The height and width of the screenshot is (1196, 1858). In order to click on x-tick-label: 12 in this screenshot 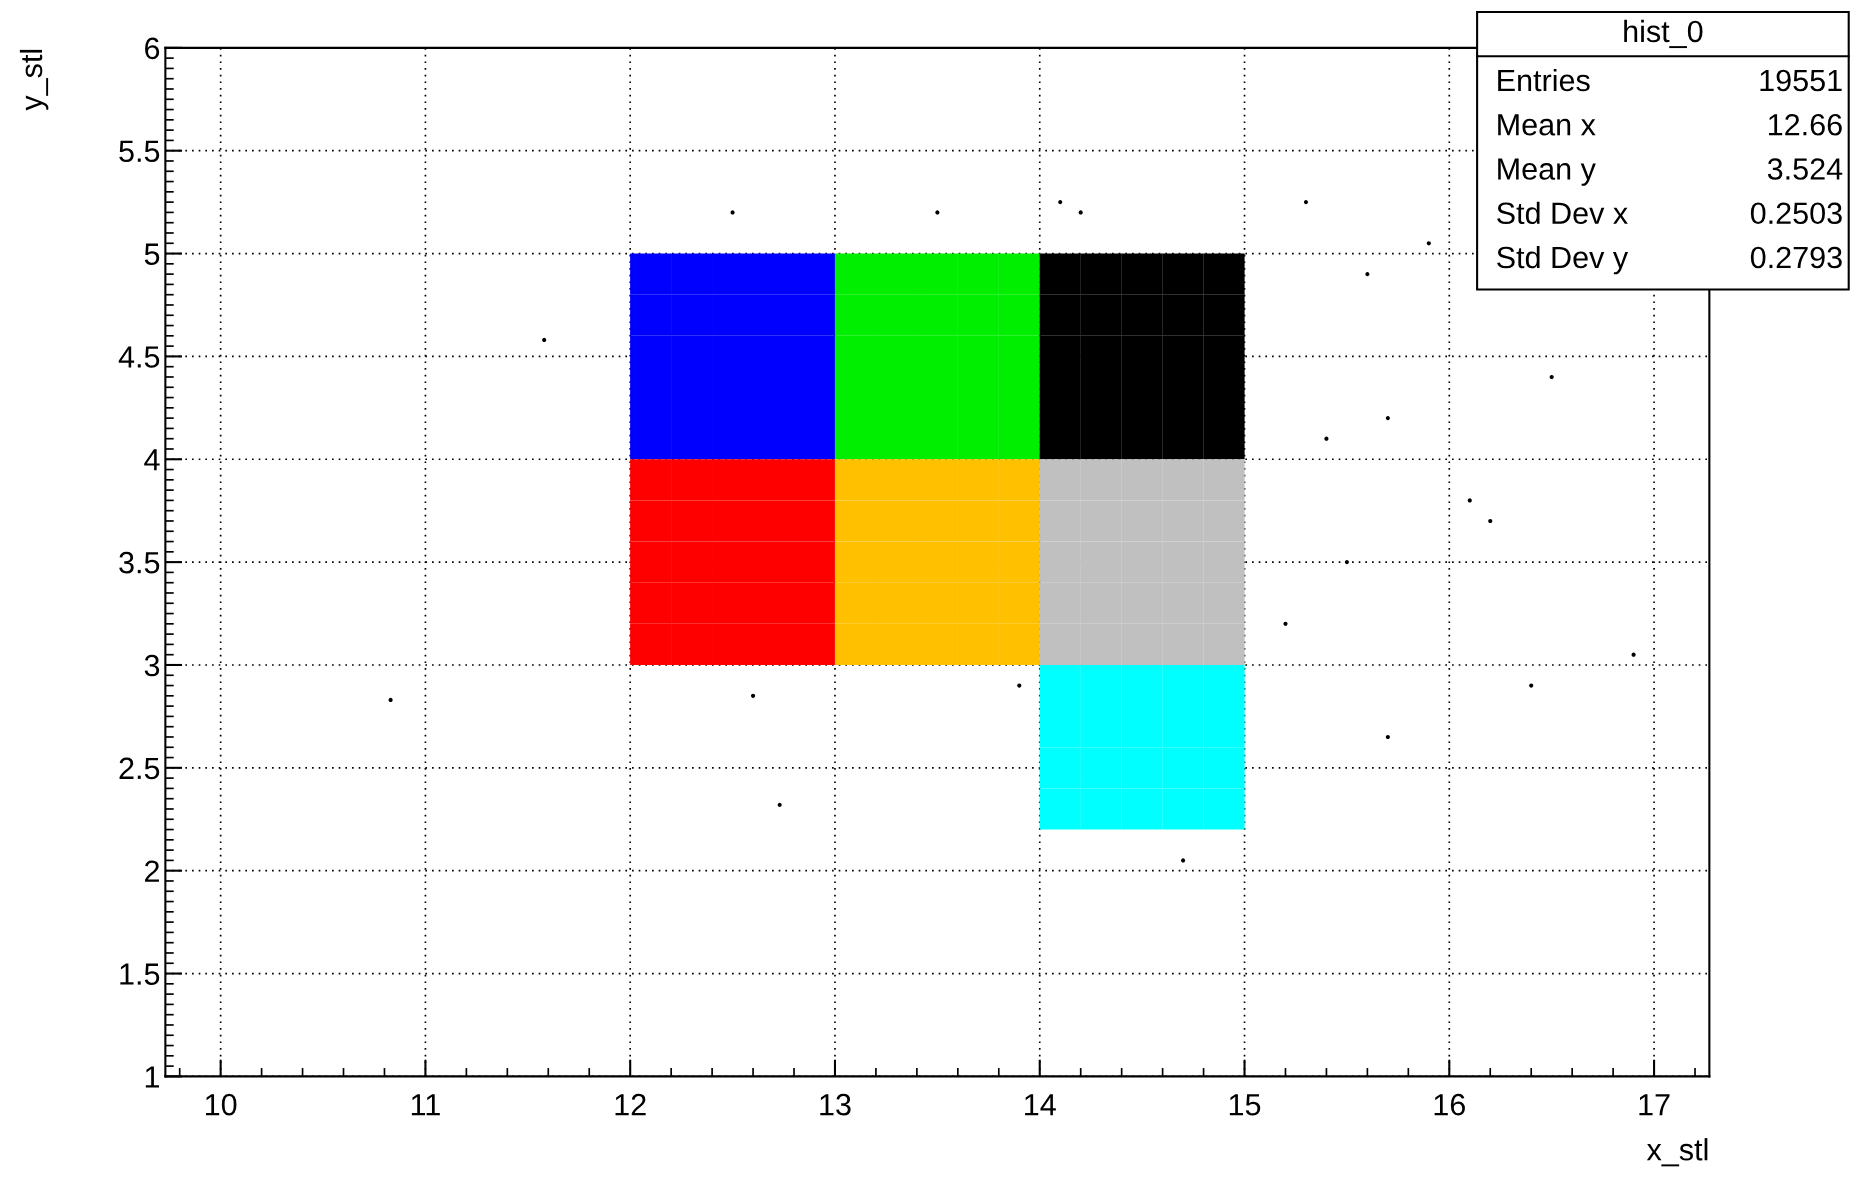, I will do `click(630, 1104)`.